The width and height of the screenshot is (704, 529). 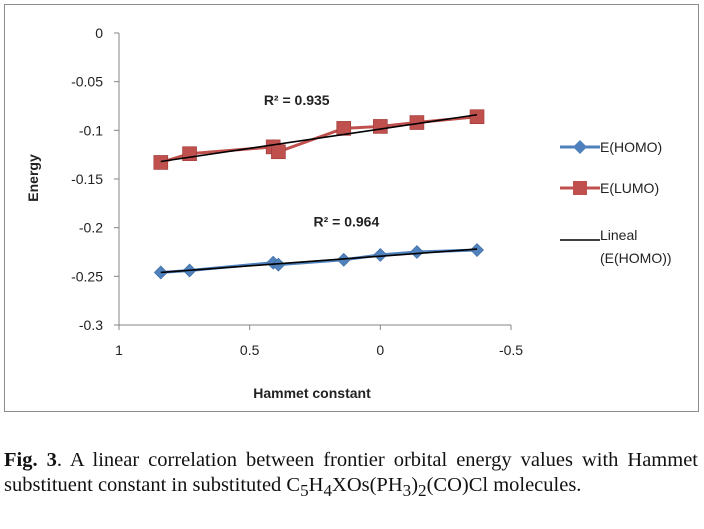 I want to click on caption-sub-3: 3, so click(x=407, y=491).